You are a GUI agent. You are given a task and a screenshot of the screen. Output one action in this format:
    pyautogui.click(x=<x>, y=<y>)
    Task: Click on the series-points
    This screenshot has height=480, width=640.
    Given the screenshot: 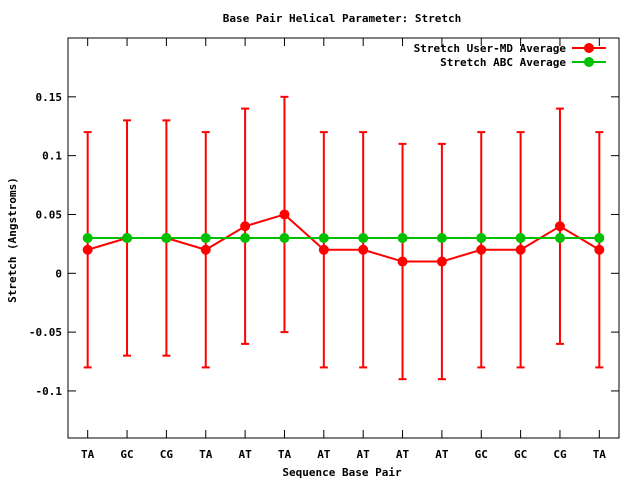 What is the action you would take?
    pyautogui.click(x=343, y=238)
    